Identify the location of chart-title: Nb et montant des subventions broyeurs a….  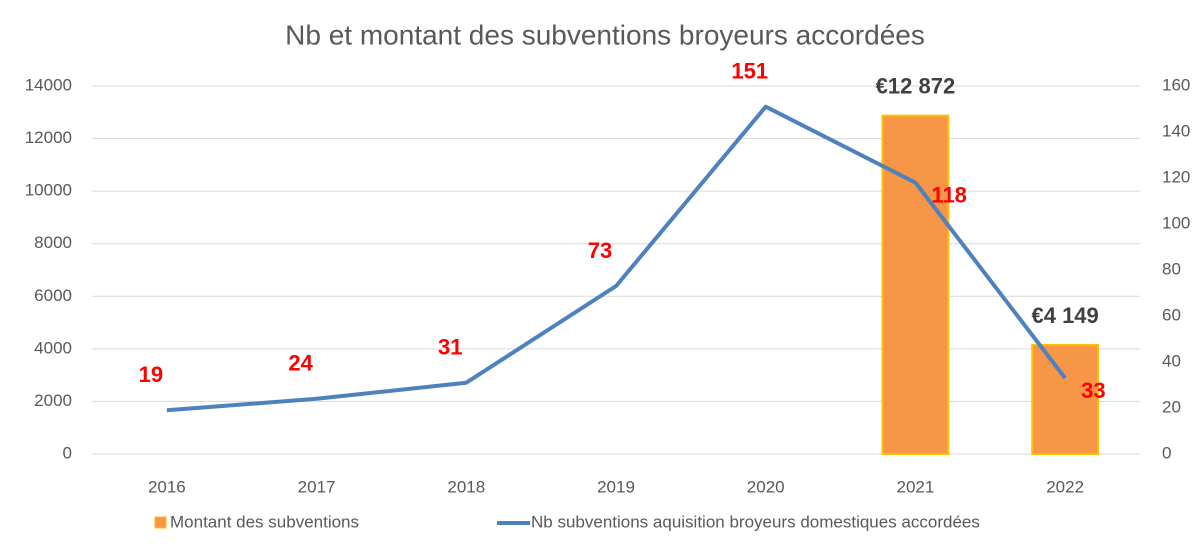
(605, 34).